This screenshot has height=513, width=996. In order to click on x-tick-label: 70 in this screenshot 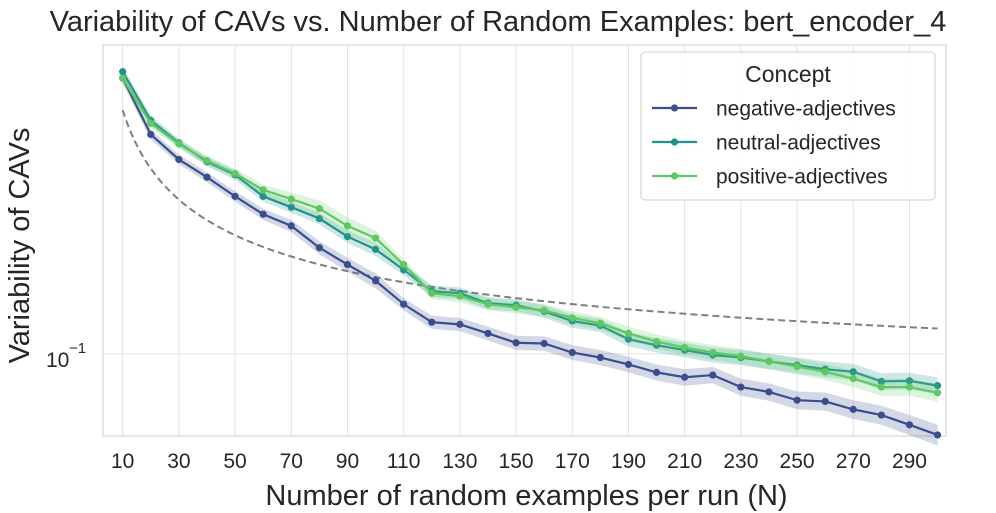, I will do `click(291, 461)`.